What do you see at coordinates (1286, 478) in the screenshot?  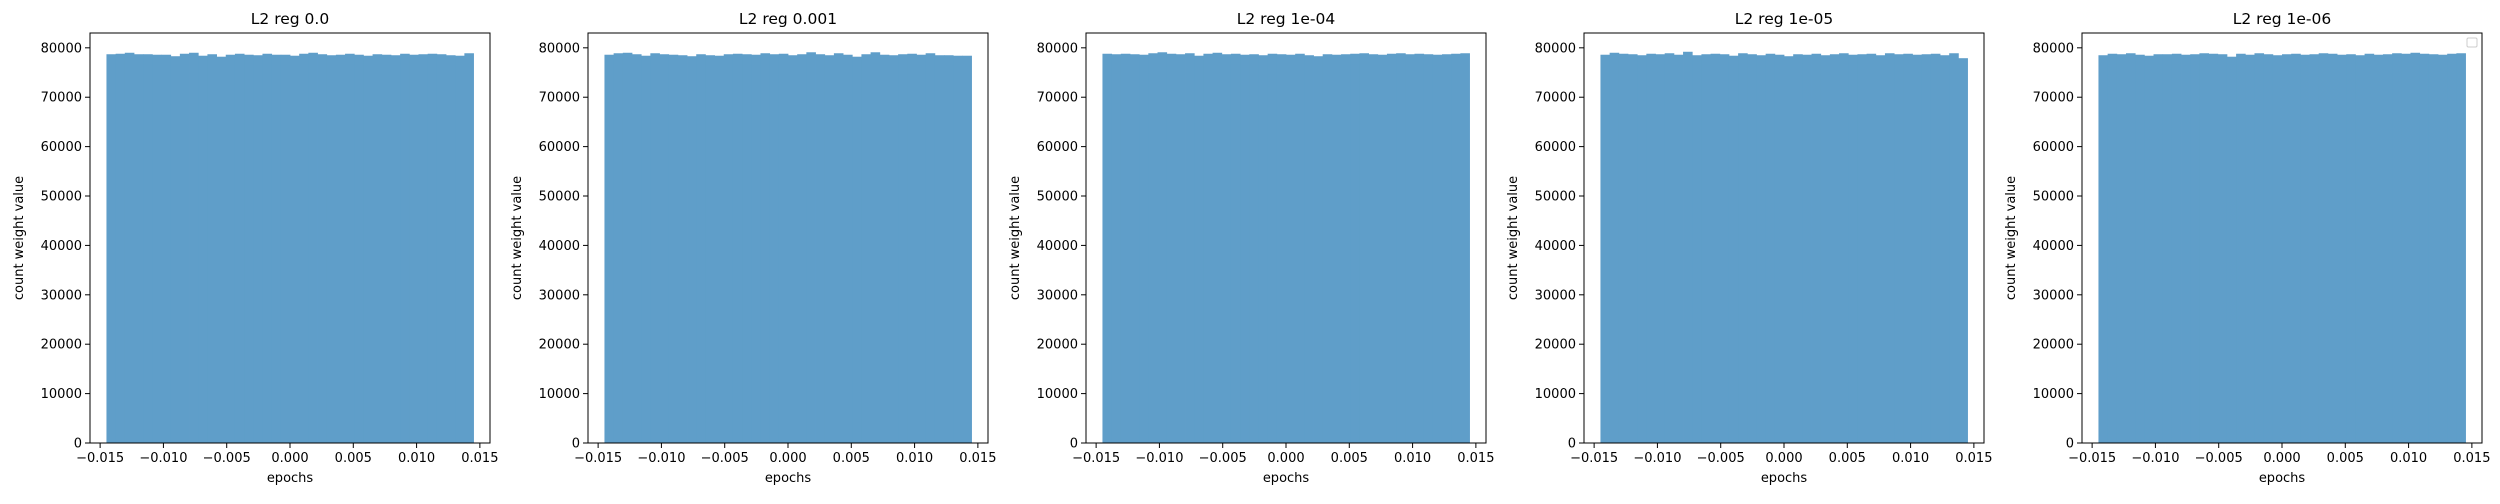 I see `x-axis-label: epochs` at bounding box center [1286, 478].